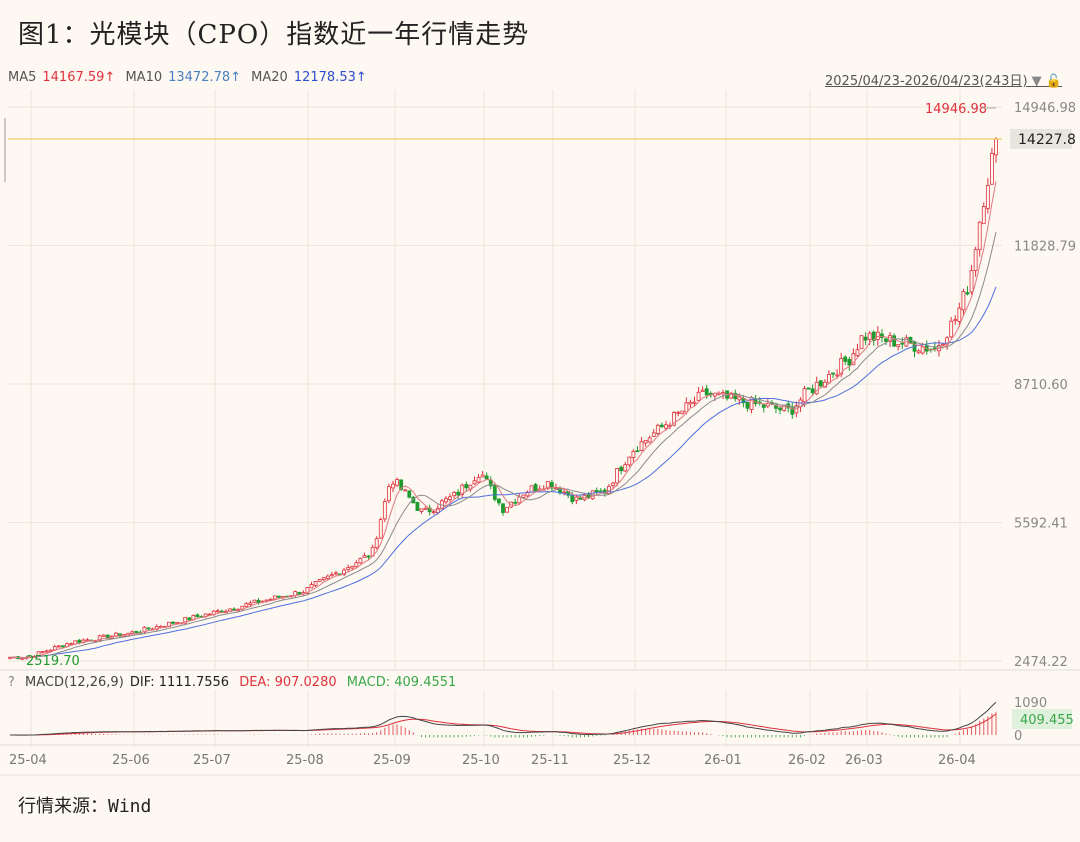  What do you see at coordinates (22, 77) in the screenshot?
I see `ma5-label: MA5` at bounding box center [22, 77].